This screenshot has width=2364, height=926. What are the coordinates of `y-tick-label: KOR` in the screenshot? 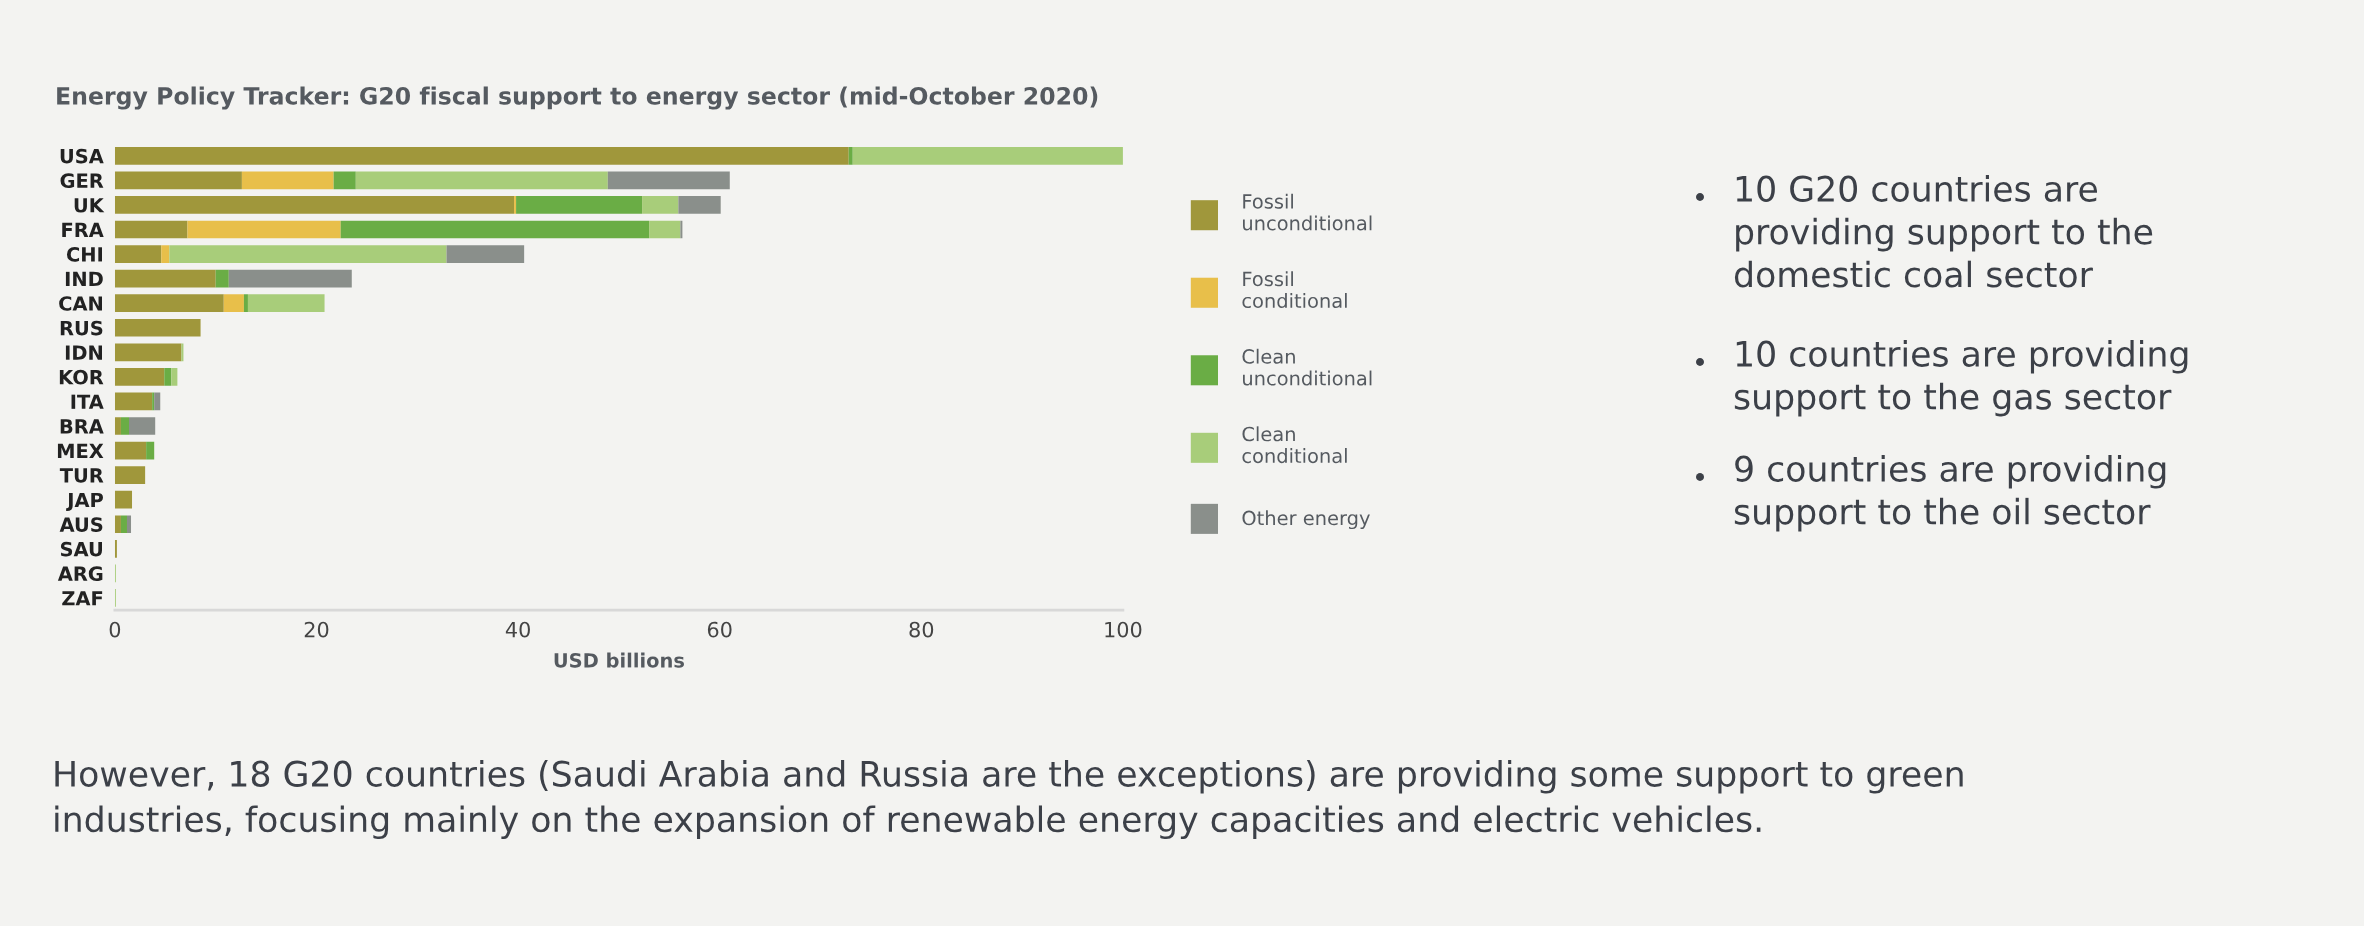 It's located at (81, 377).